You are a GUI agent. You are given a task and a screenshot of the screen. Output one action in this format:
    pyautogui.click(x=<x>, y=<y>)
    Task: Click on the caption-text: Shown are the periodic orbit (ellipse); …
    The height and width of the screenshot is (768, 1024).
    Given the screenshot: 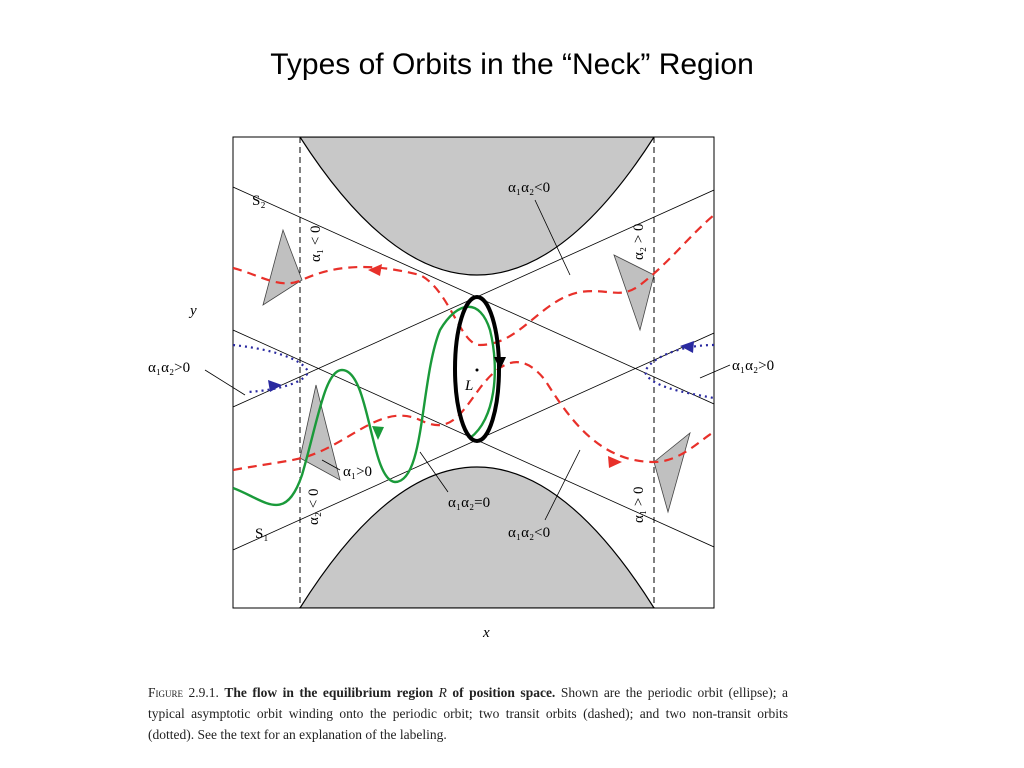 What is the action you would take?
    pyautogui.click(x=468, y=713)
    